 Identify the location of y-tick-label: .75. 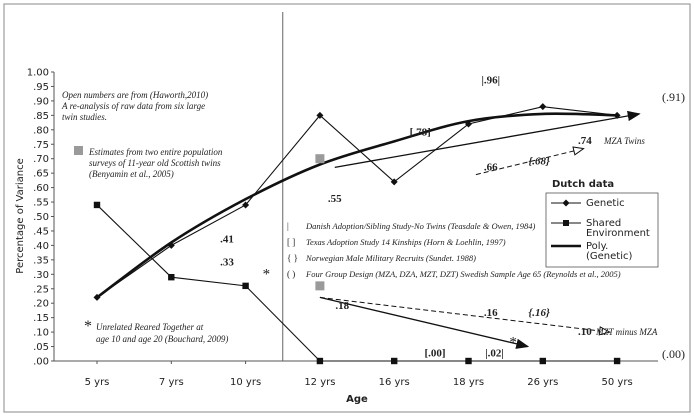
(41, 145).